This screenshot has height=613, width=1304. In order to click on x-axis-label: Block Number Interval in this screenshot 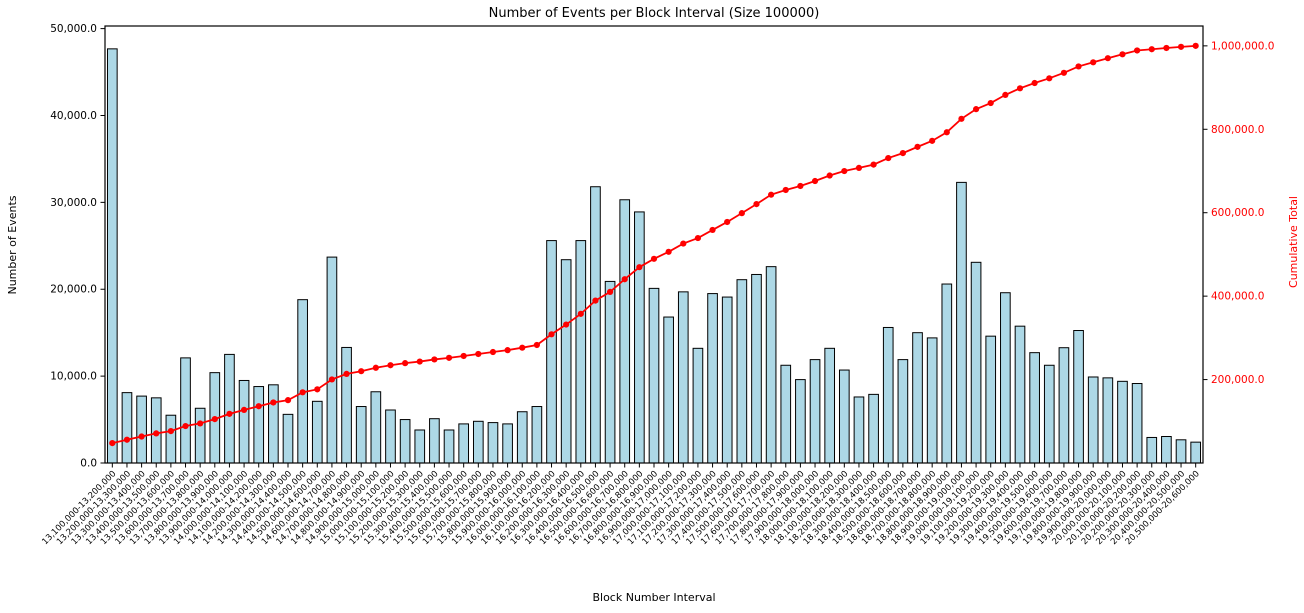, I will do `click(653, 597)`.